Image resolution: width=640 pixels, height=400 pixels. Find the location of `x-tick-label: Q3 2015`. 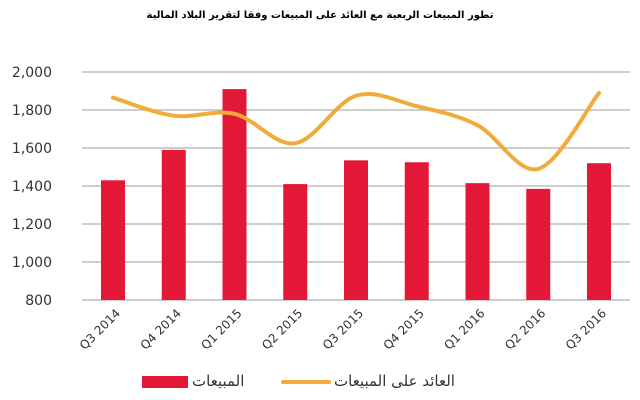

x-tick-label: Q3 2015 is located at coordinates (343, 329).